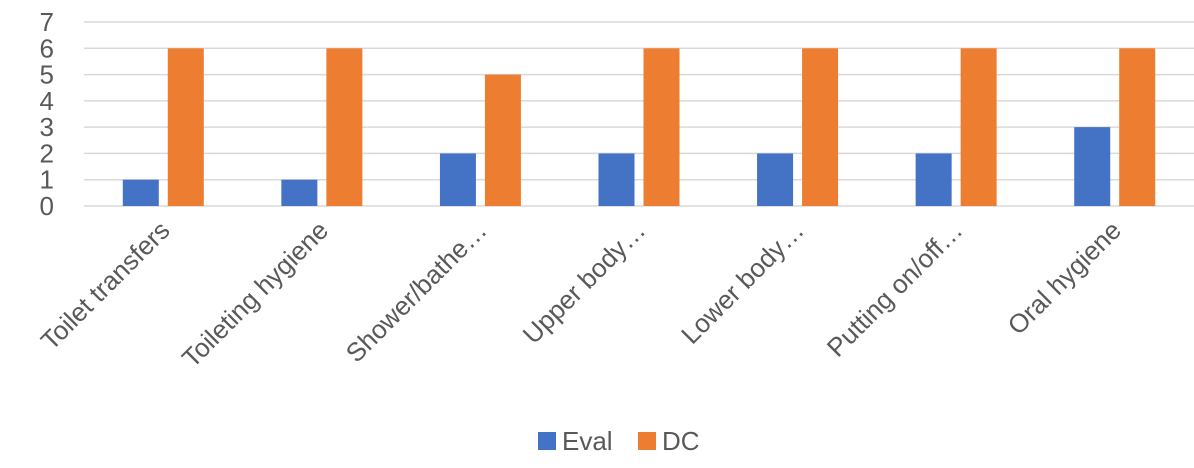  What do you see at coordinates (47, 75) in the screenshot?
I see `y-tick-label: 5` at bounding box center [47, 75].